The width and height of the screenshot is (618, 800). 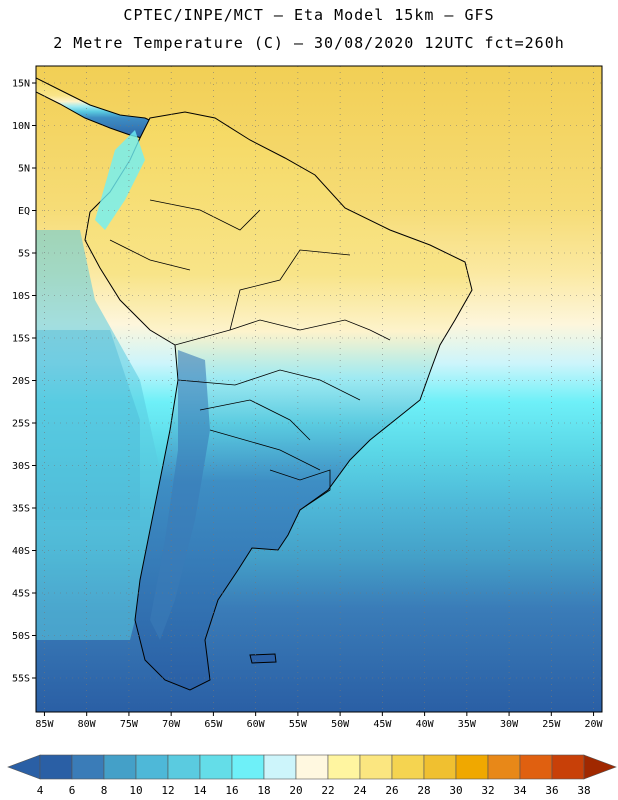 What do you see at coordinates (256, 724) in the screenshot?
I see `lon-tick-label: 60W` at bounding box center [256, 724].